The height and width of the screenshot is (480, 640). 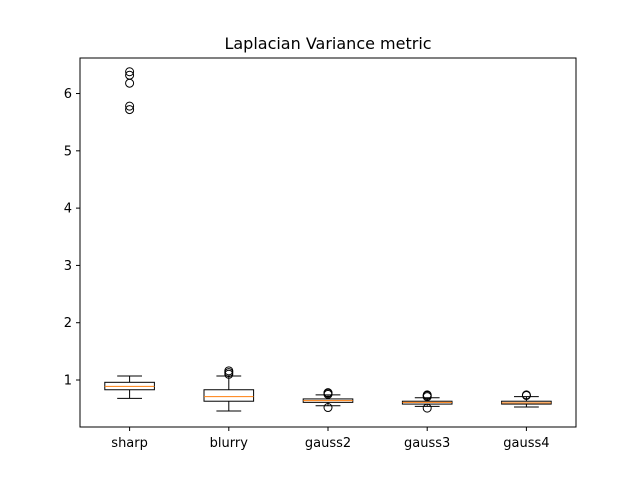 I want to click on y-tick-label: 1, so click(x=68, y=381).